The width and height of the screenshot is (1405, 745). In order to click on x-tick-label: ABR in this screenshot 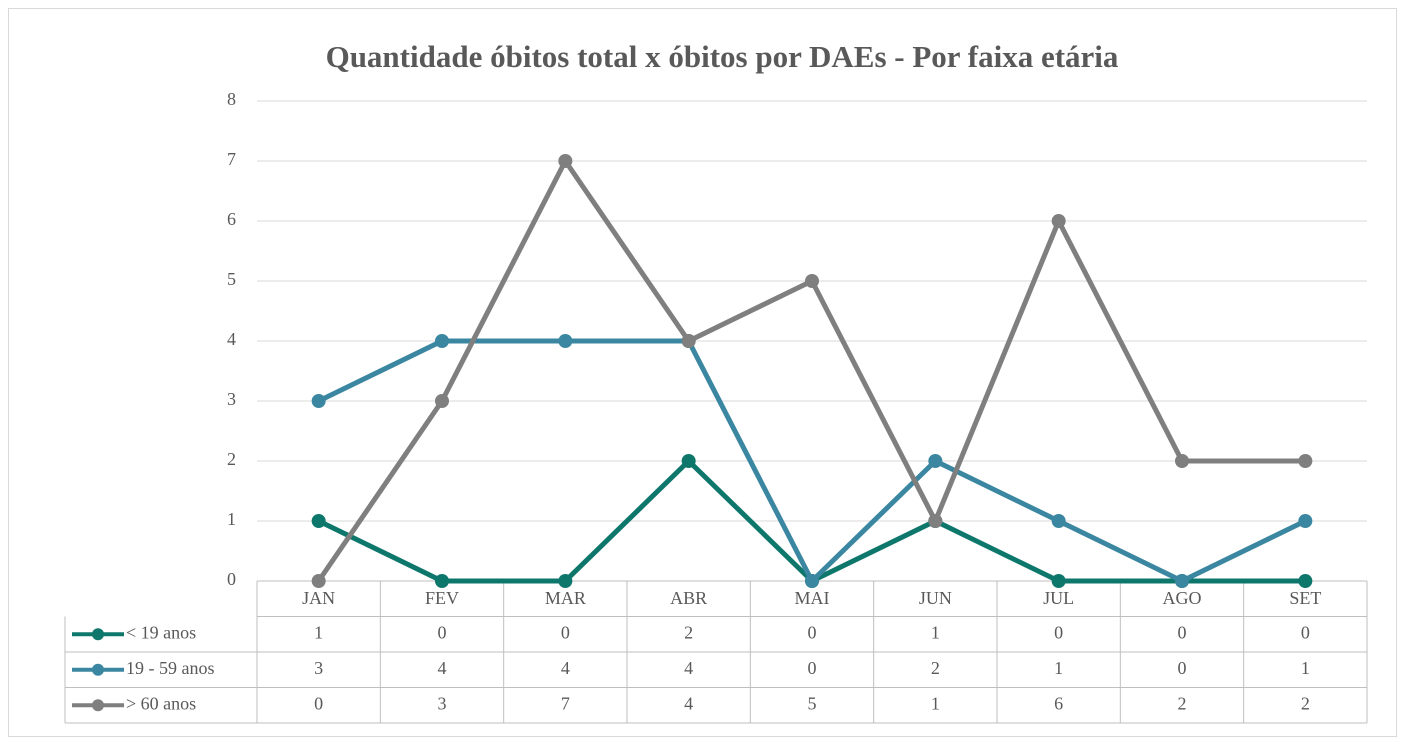, I will do `click(688, 598)`.